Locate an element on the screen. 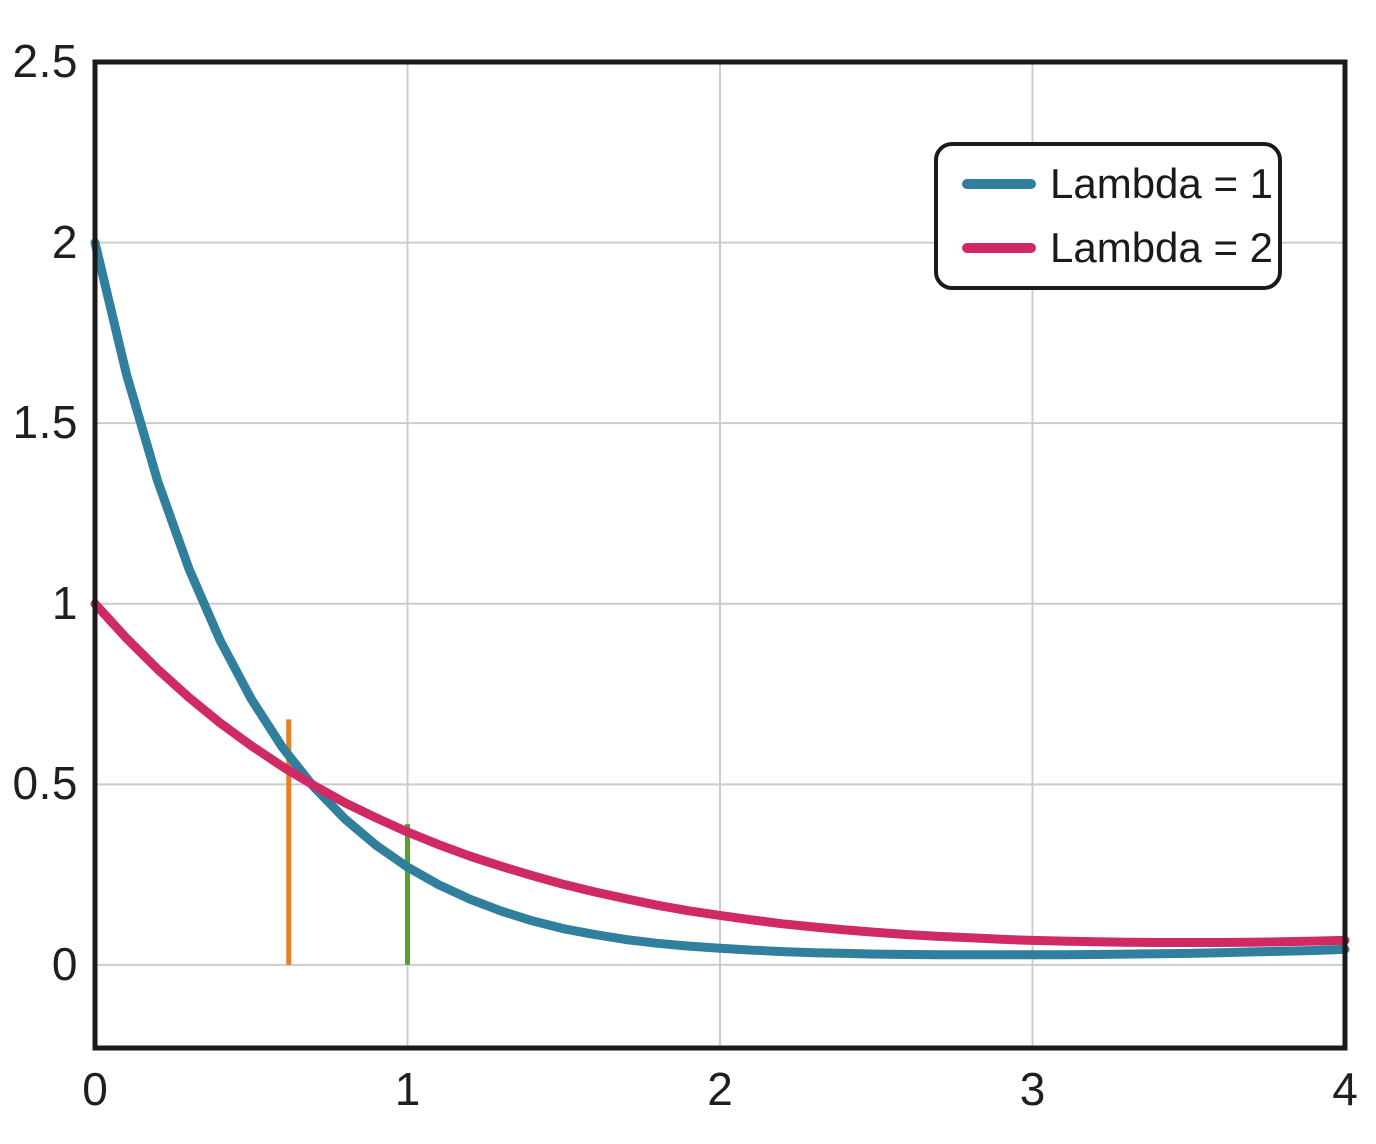 The width and height of the screenshot is (1376, 1144). x-tick-label-4: 4 is located at coordinates (1345, 1089).